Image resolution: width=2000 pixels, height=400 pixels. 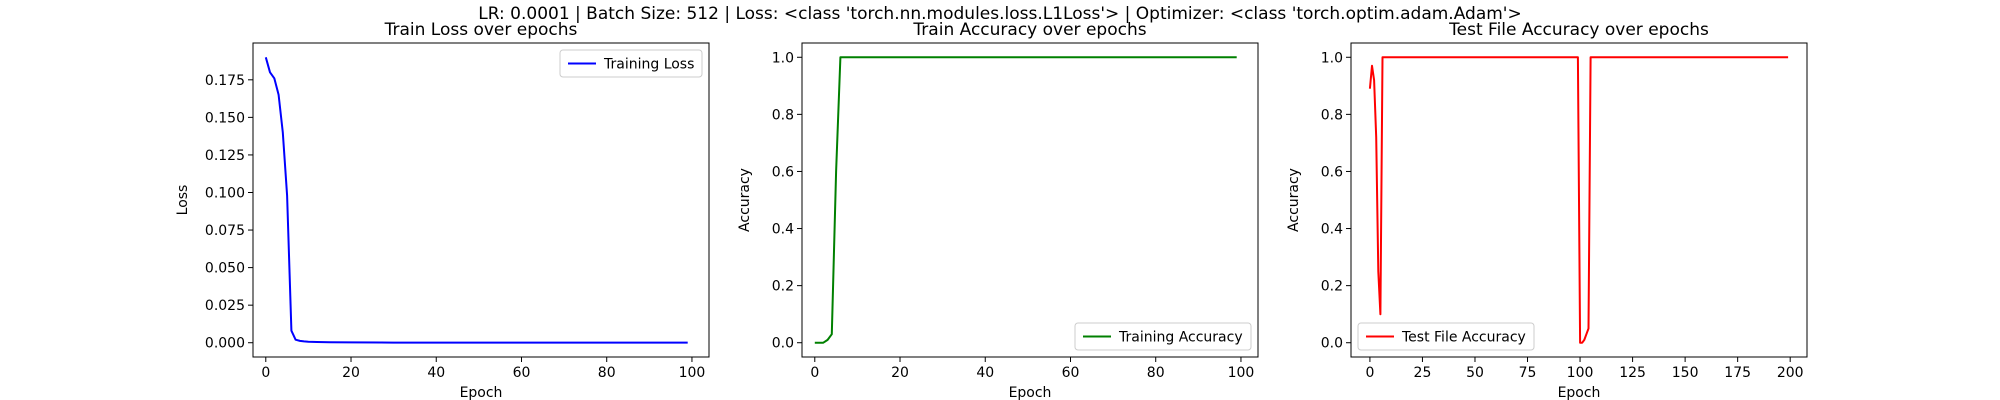 What do you see at coordinates (1475, 373) in the screenshot?
I see `x-tick-label: 50` at bounding box center [1475, 373].